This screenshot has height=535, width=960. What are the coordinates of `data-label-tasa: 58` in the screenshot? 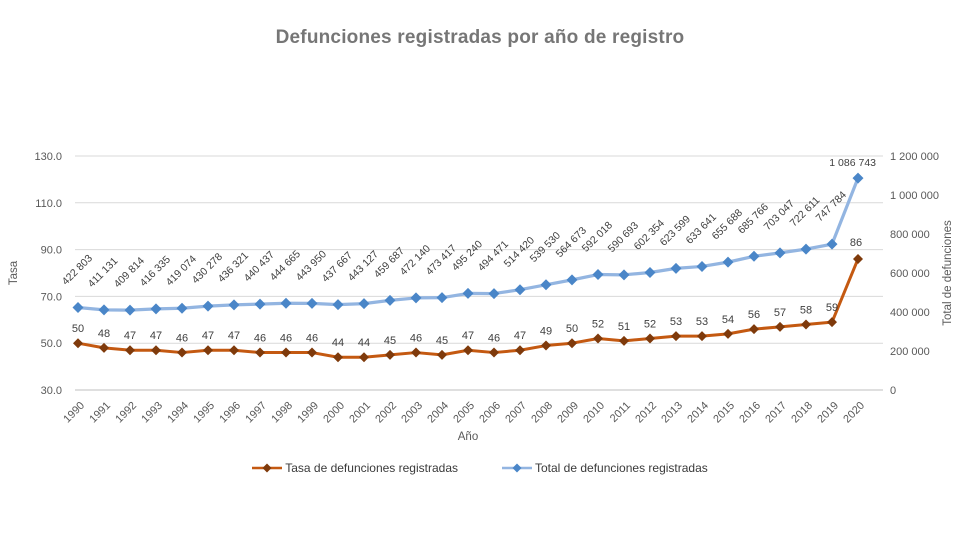 It's located at (806, 310).